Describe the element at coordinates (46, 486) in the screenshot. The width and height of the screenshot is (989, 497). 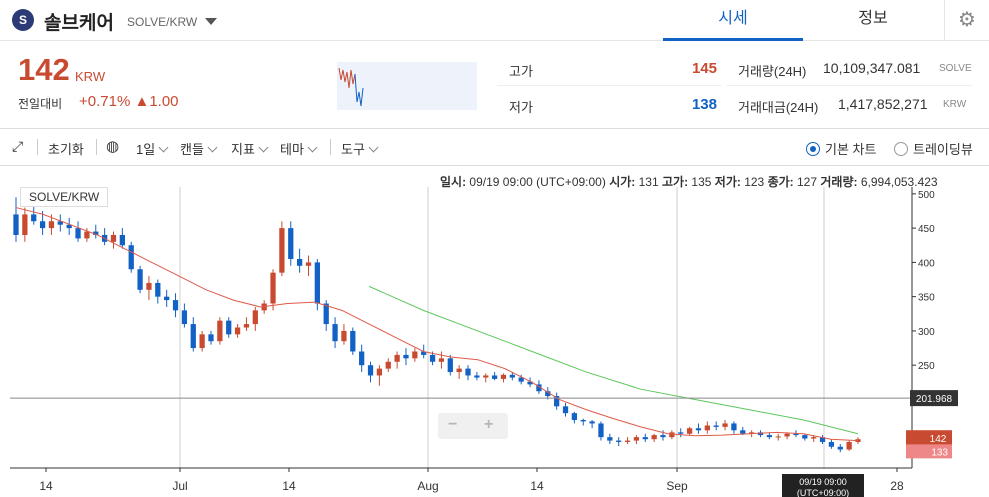
I see `x-tick-label-0: 14` at that location.